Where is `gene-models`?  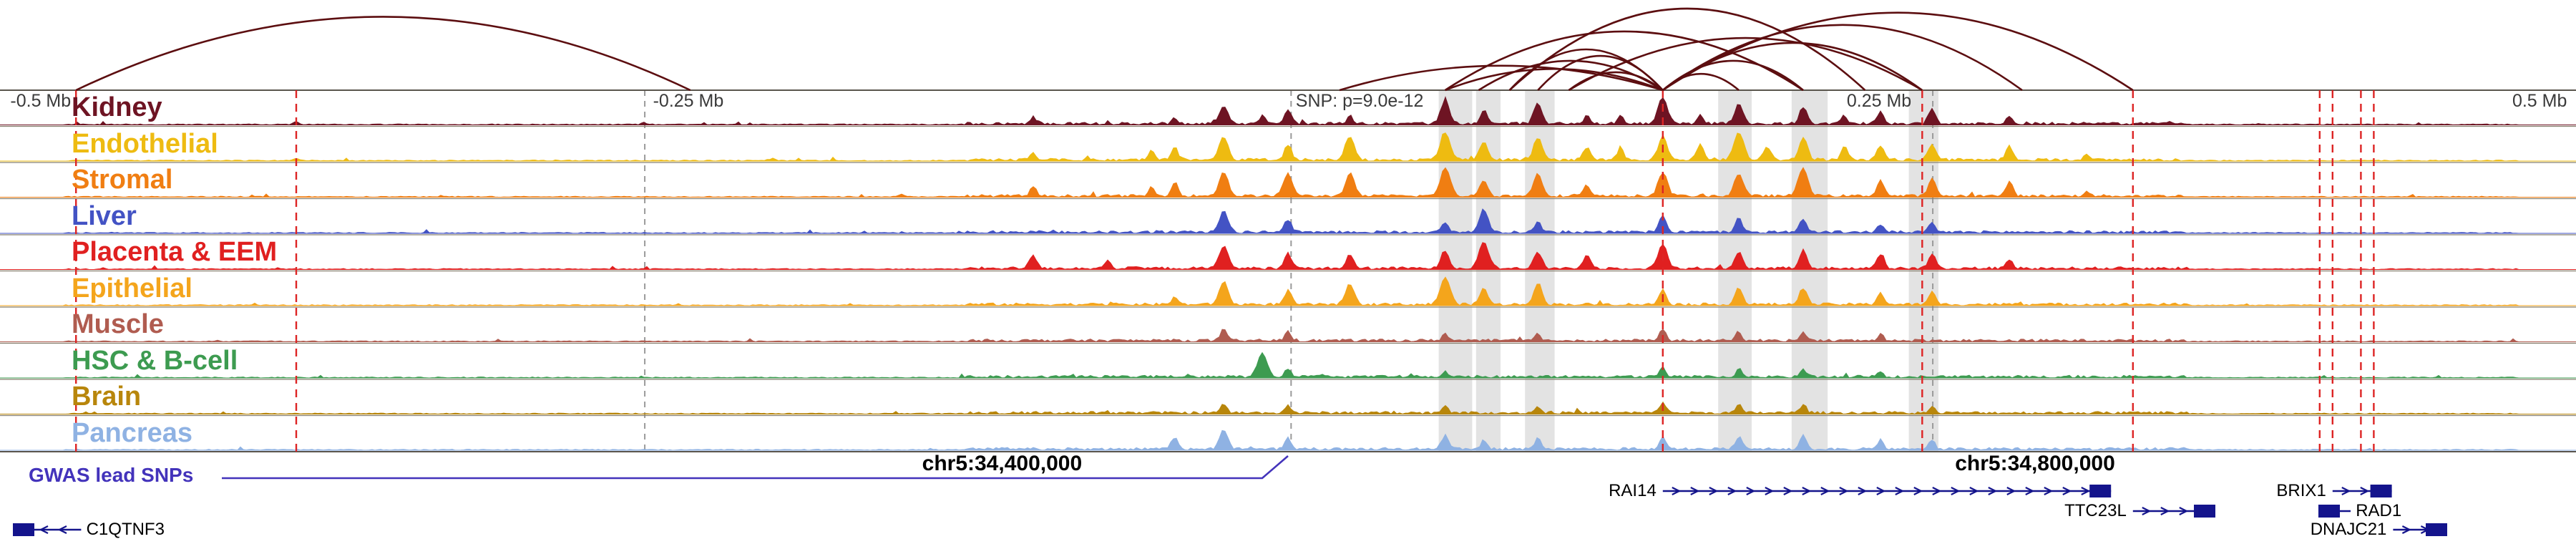
gene-models is located at coordinates (1230, 511).